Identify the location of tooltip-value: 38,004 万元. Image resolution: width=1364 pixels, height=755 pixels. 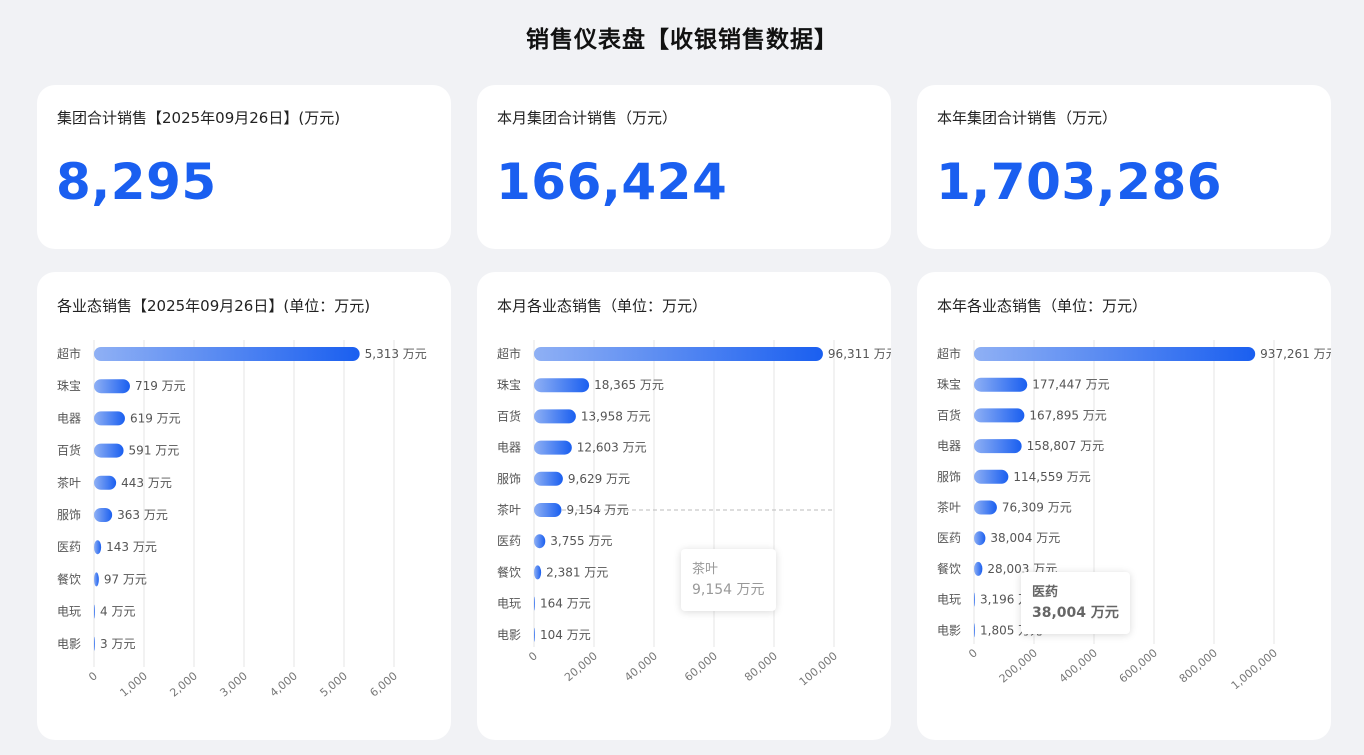
(1075, 613).